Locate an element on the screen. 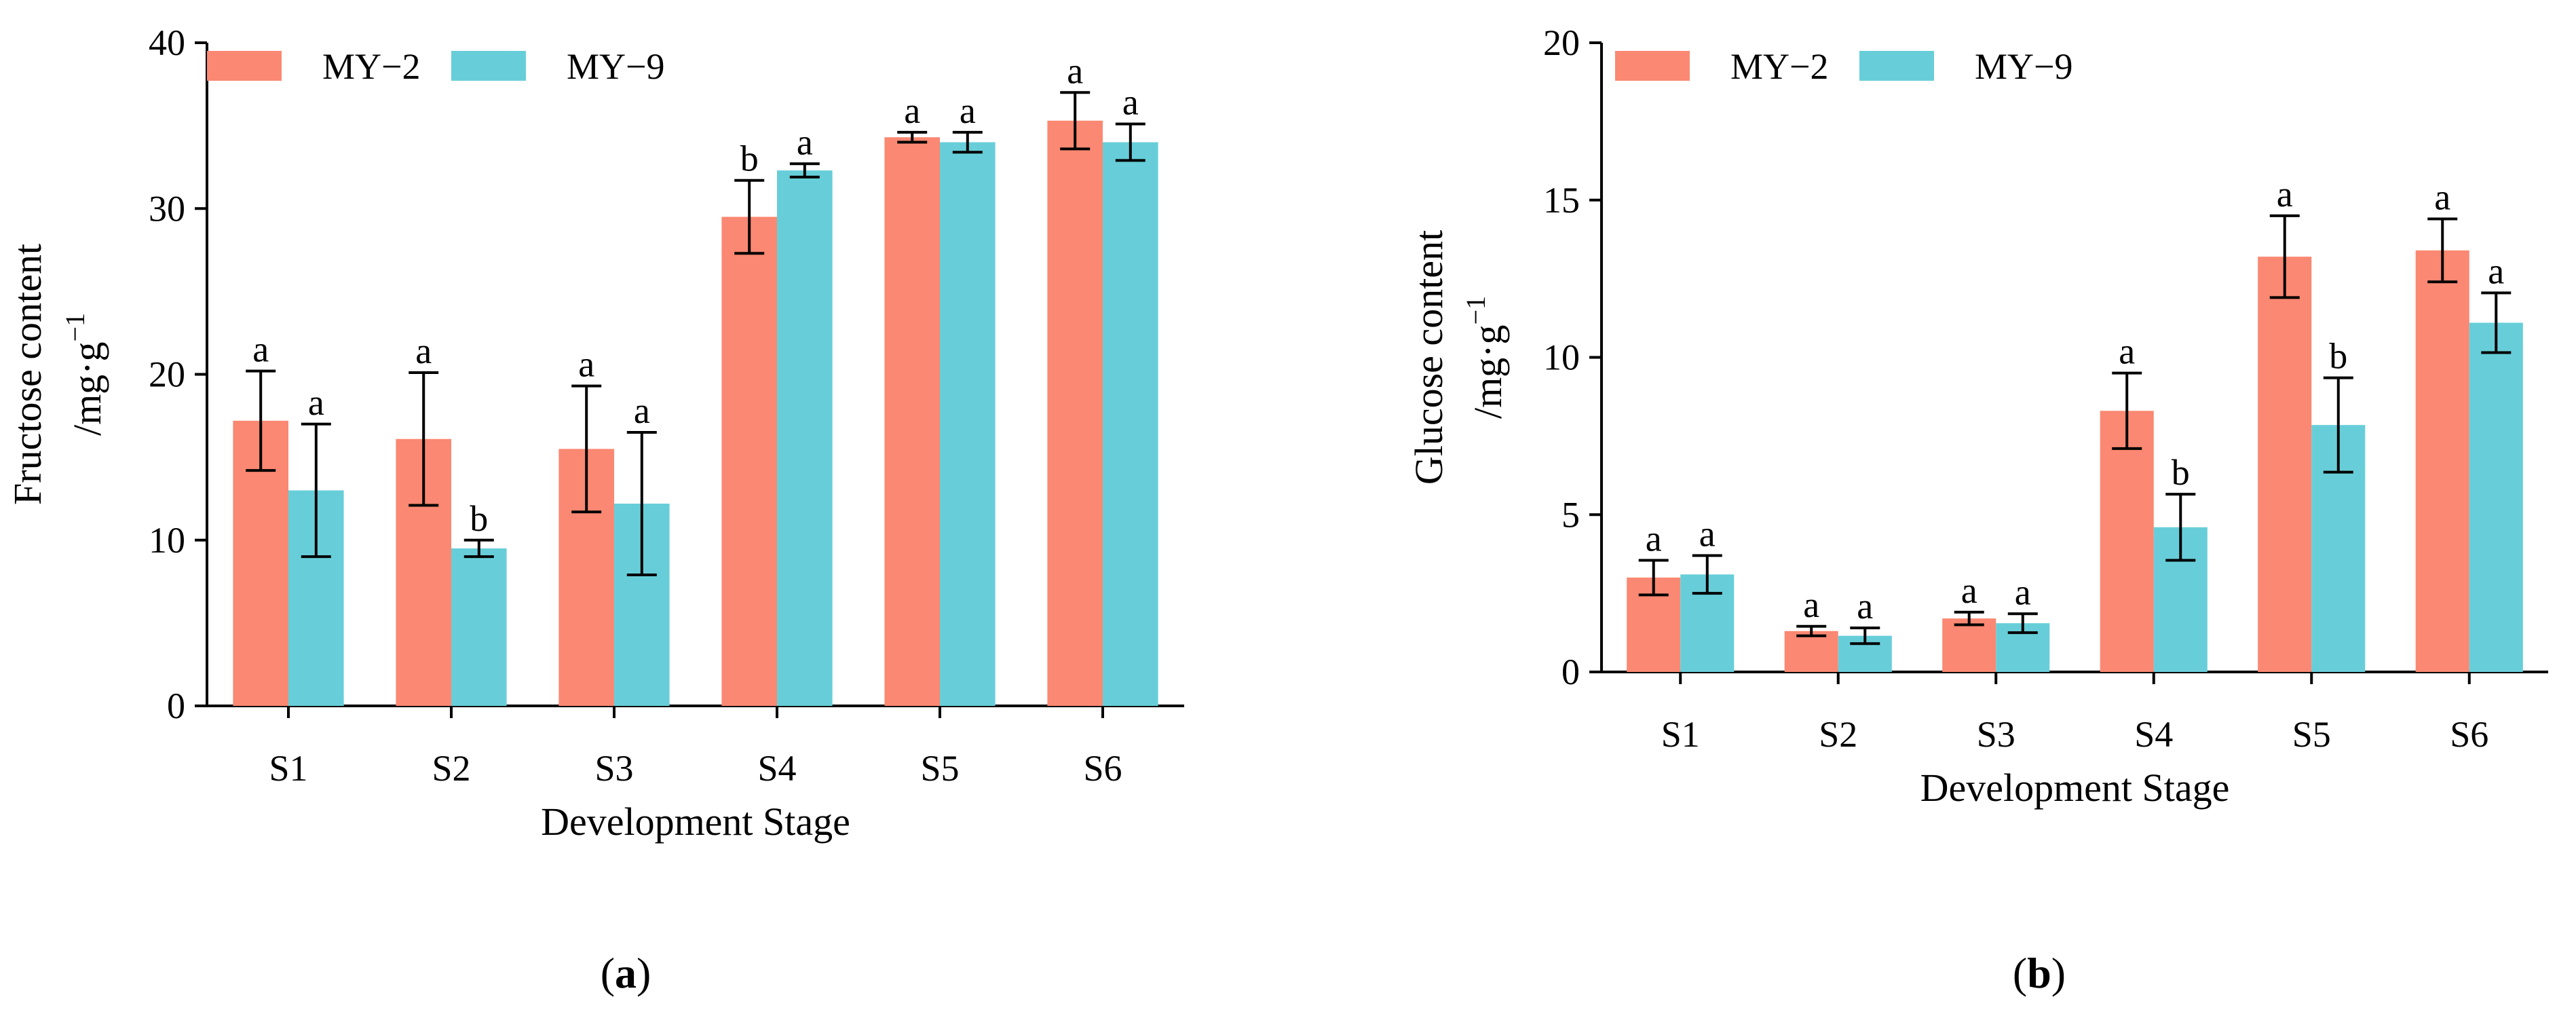 Image resolution: width=2576 pixels, height=1012 pixels. bar-my-9-s5 is located at coordinates (968, 424).